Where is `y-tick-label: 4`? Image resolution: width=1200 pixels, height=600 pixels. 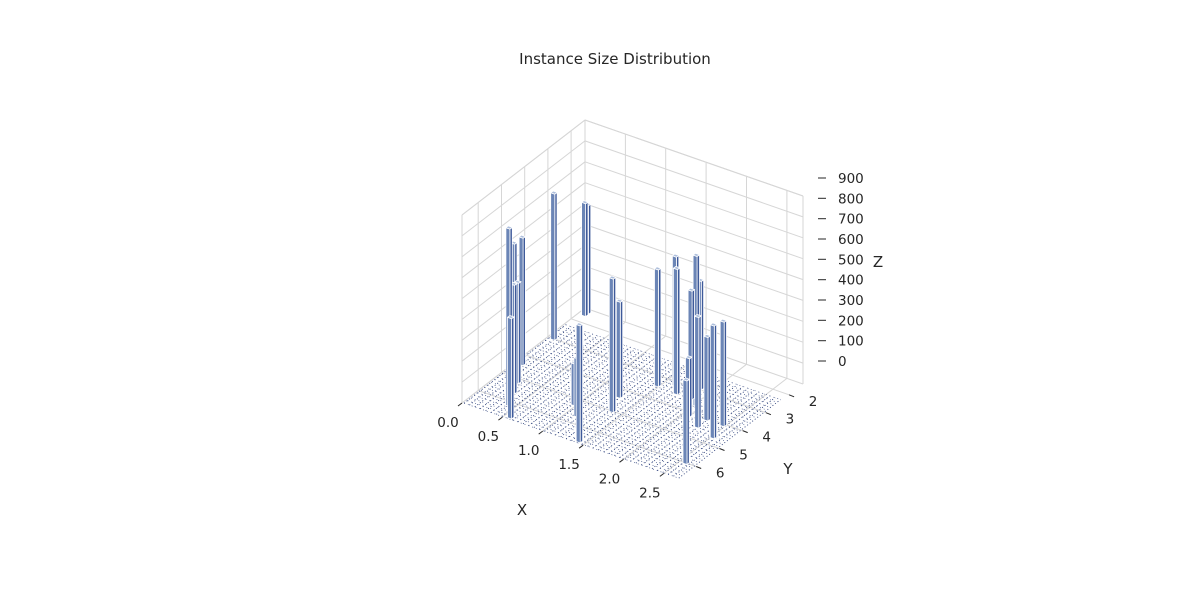
y-tick-label: 4 is located at coordinates (766, 438).